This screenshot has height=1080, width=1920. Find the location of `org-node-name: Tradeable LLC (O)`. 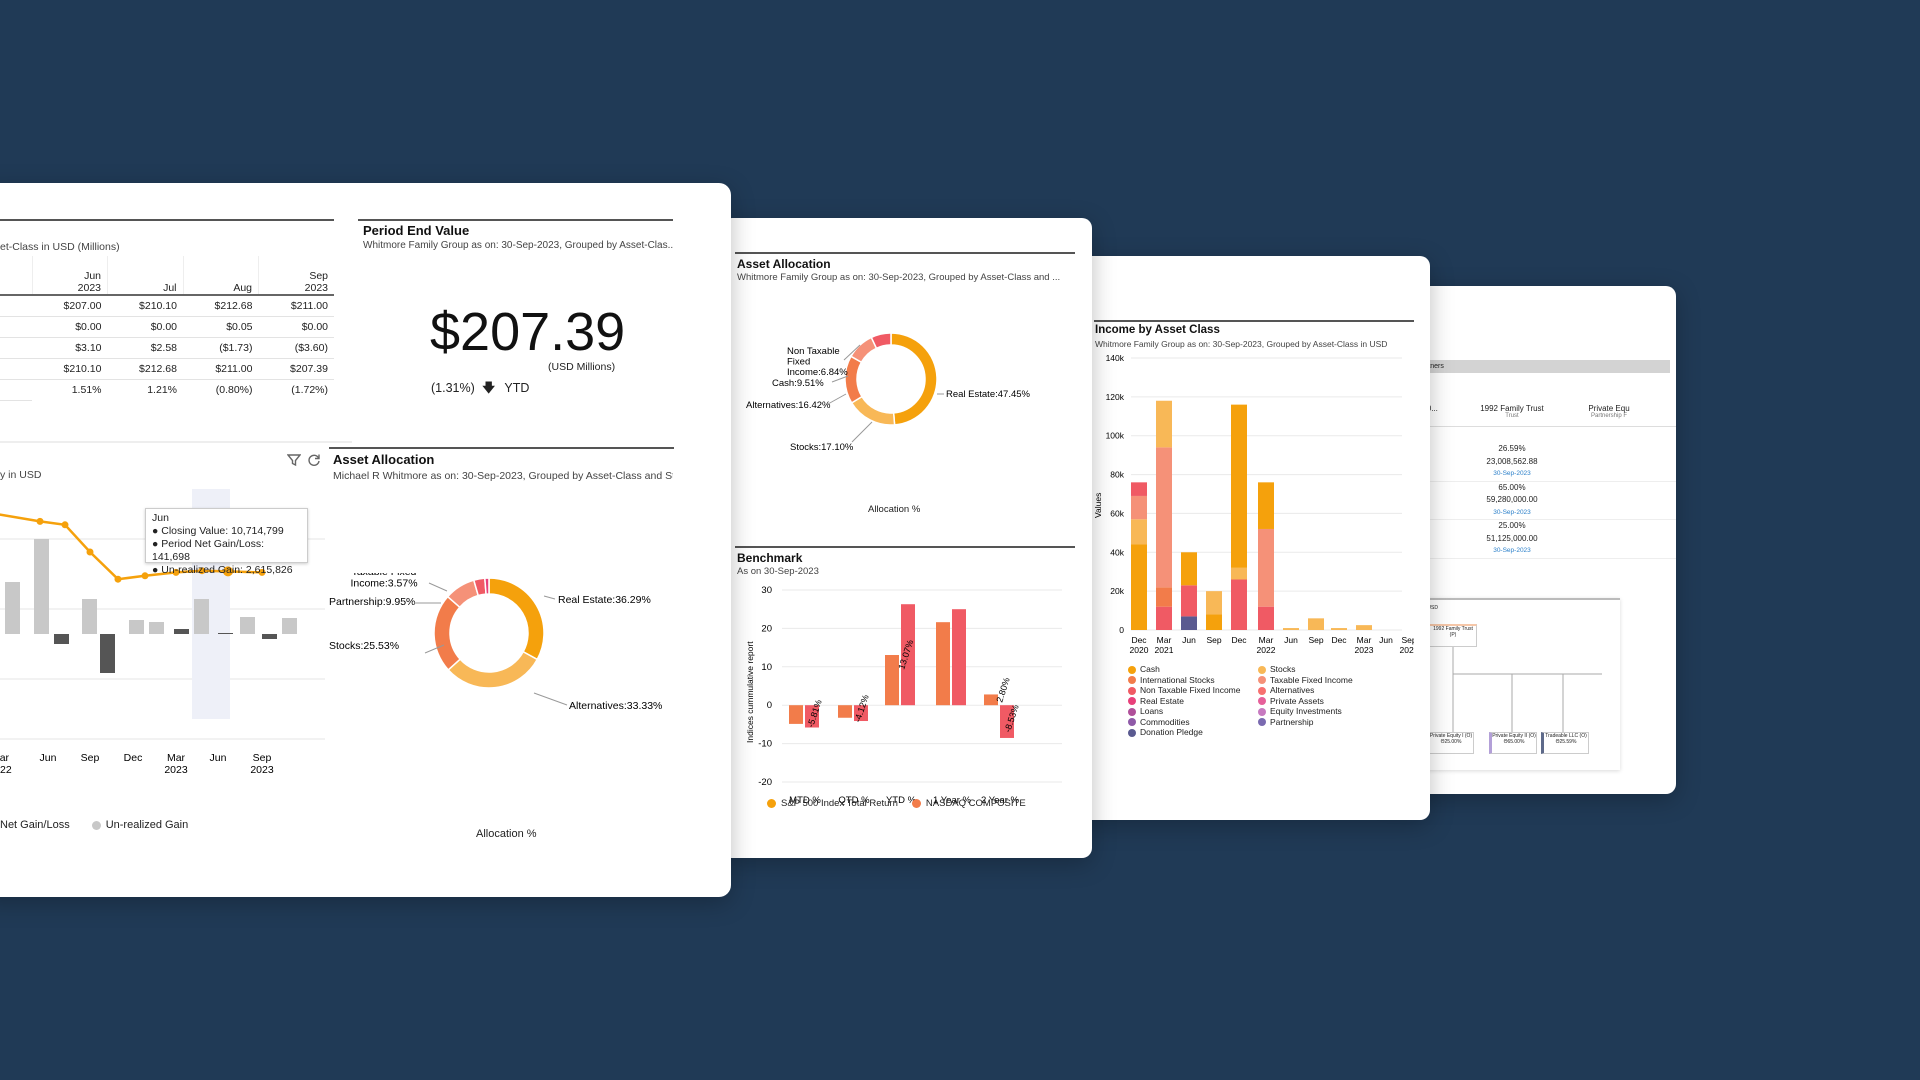

org-node-name: Tradeable LLC (O) is located at coordinates (1566, 736).